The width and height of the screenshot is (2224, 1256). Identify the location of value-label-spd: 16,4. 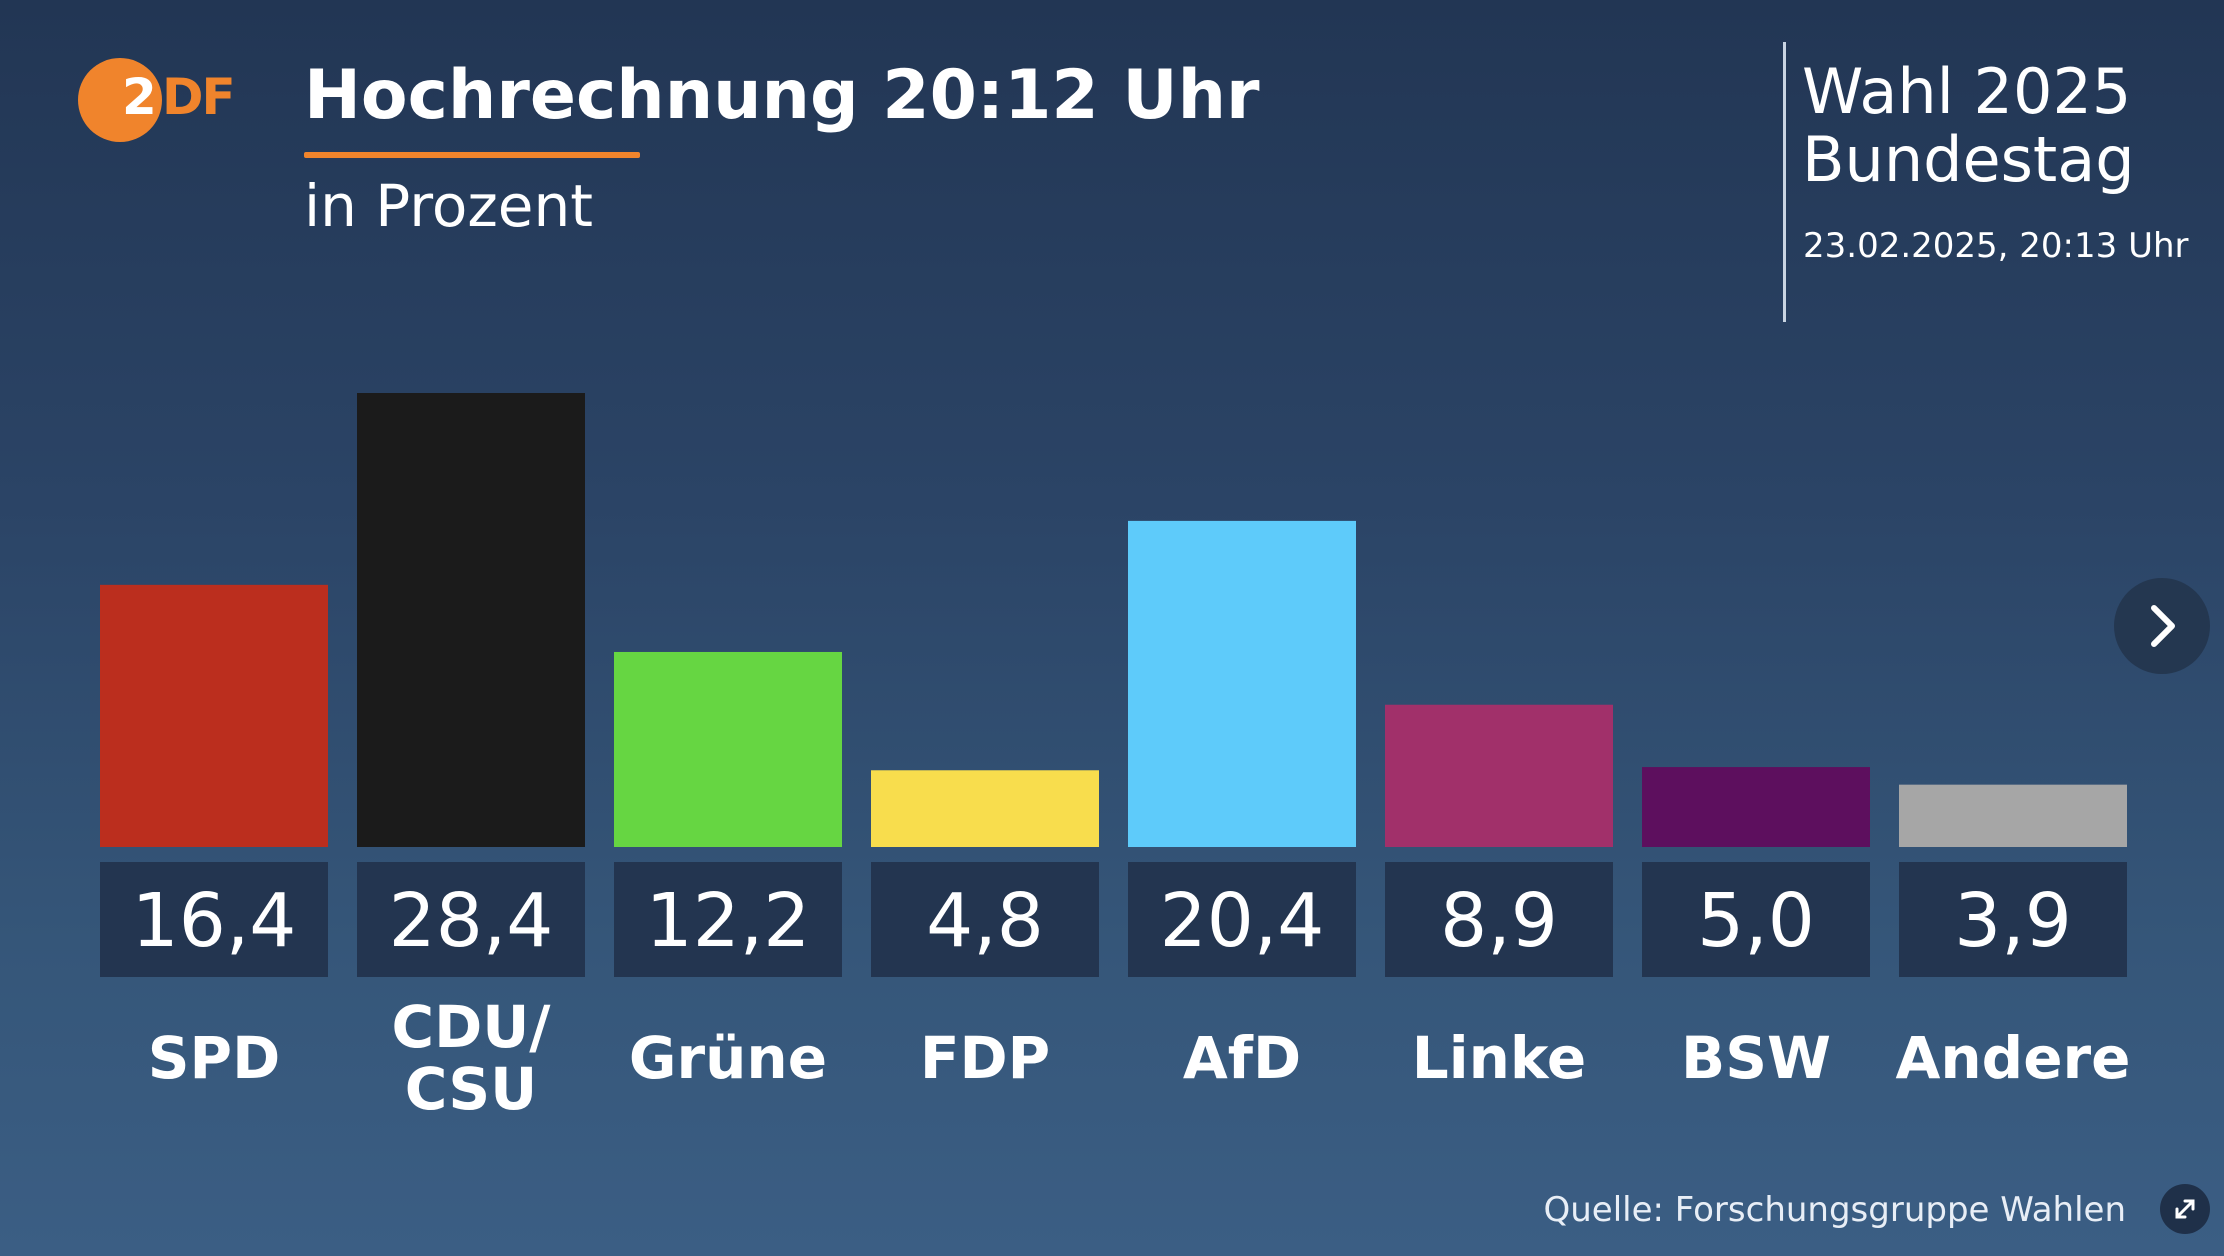
(214, 921).